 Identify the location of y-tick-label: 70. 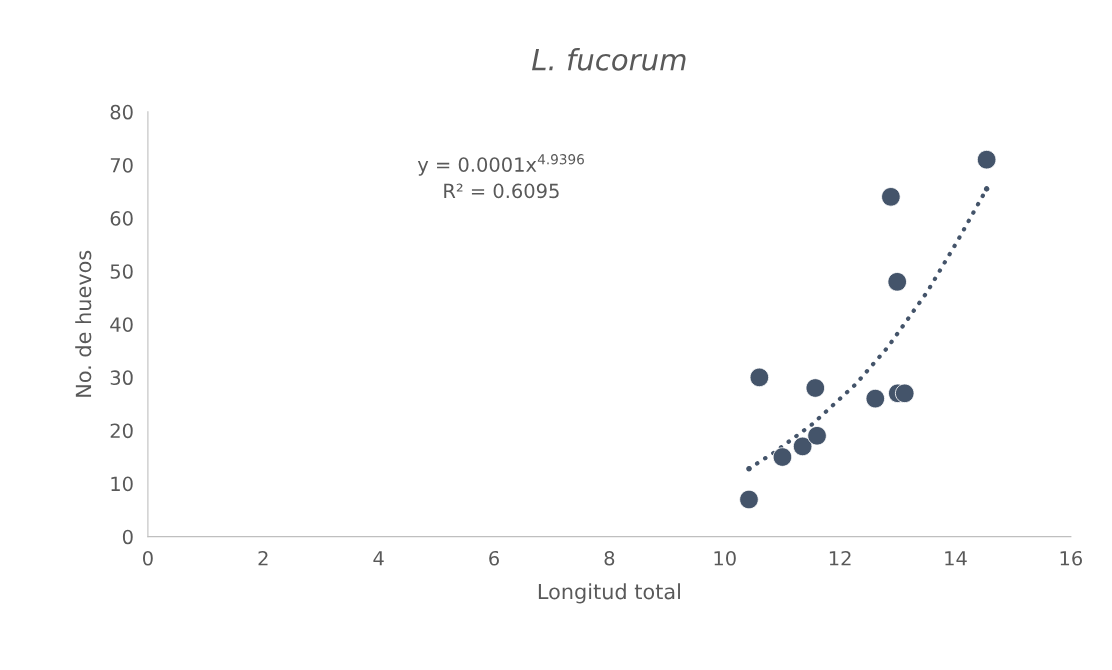
(121, 165).